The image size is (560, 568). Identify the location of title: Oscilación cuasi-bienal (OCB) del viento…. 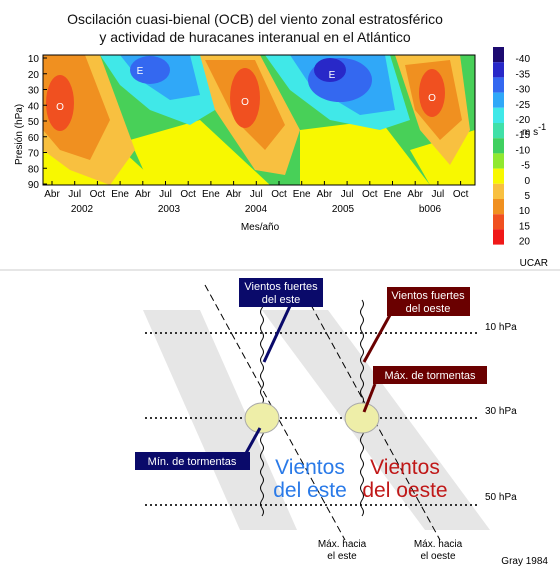
(255, 19).